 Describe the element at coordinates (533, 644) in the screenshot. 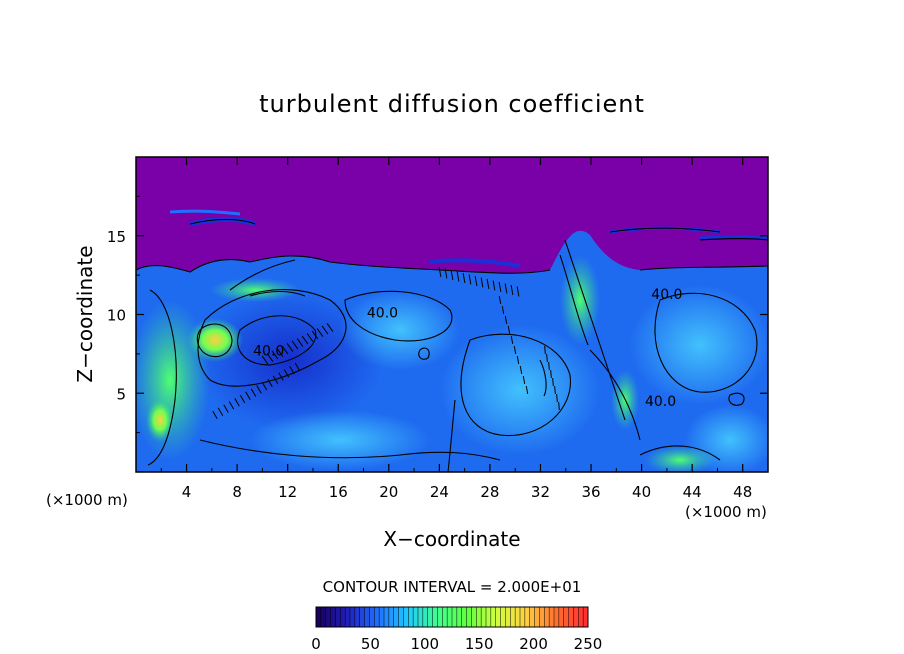

I see `colorbar-tick-label: 200` at that location.